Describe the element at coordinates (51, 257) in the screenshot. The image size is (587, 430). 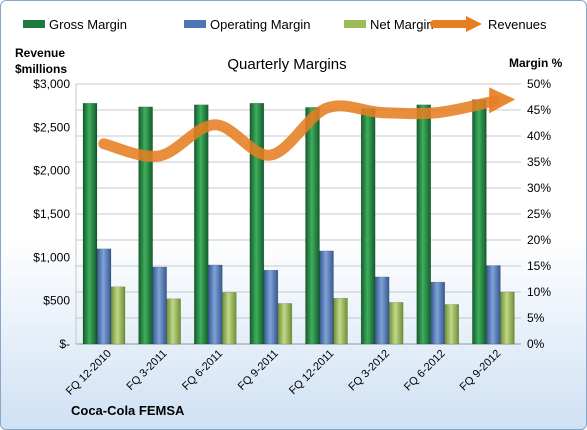
I see `left-tick-label: $1,000` at that location.